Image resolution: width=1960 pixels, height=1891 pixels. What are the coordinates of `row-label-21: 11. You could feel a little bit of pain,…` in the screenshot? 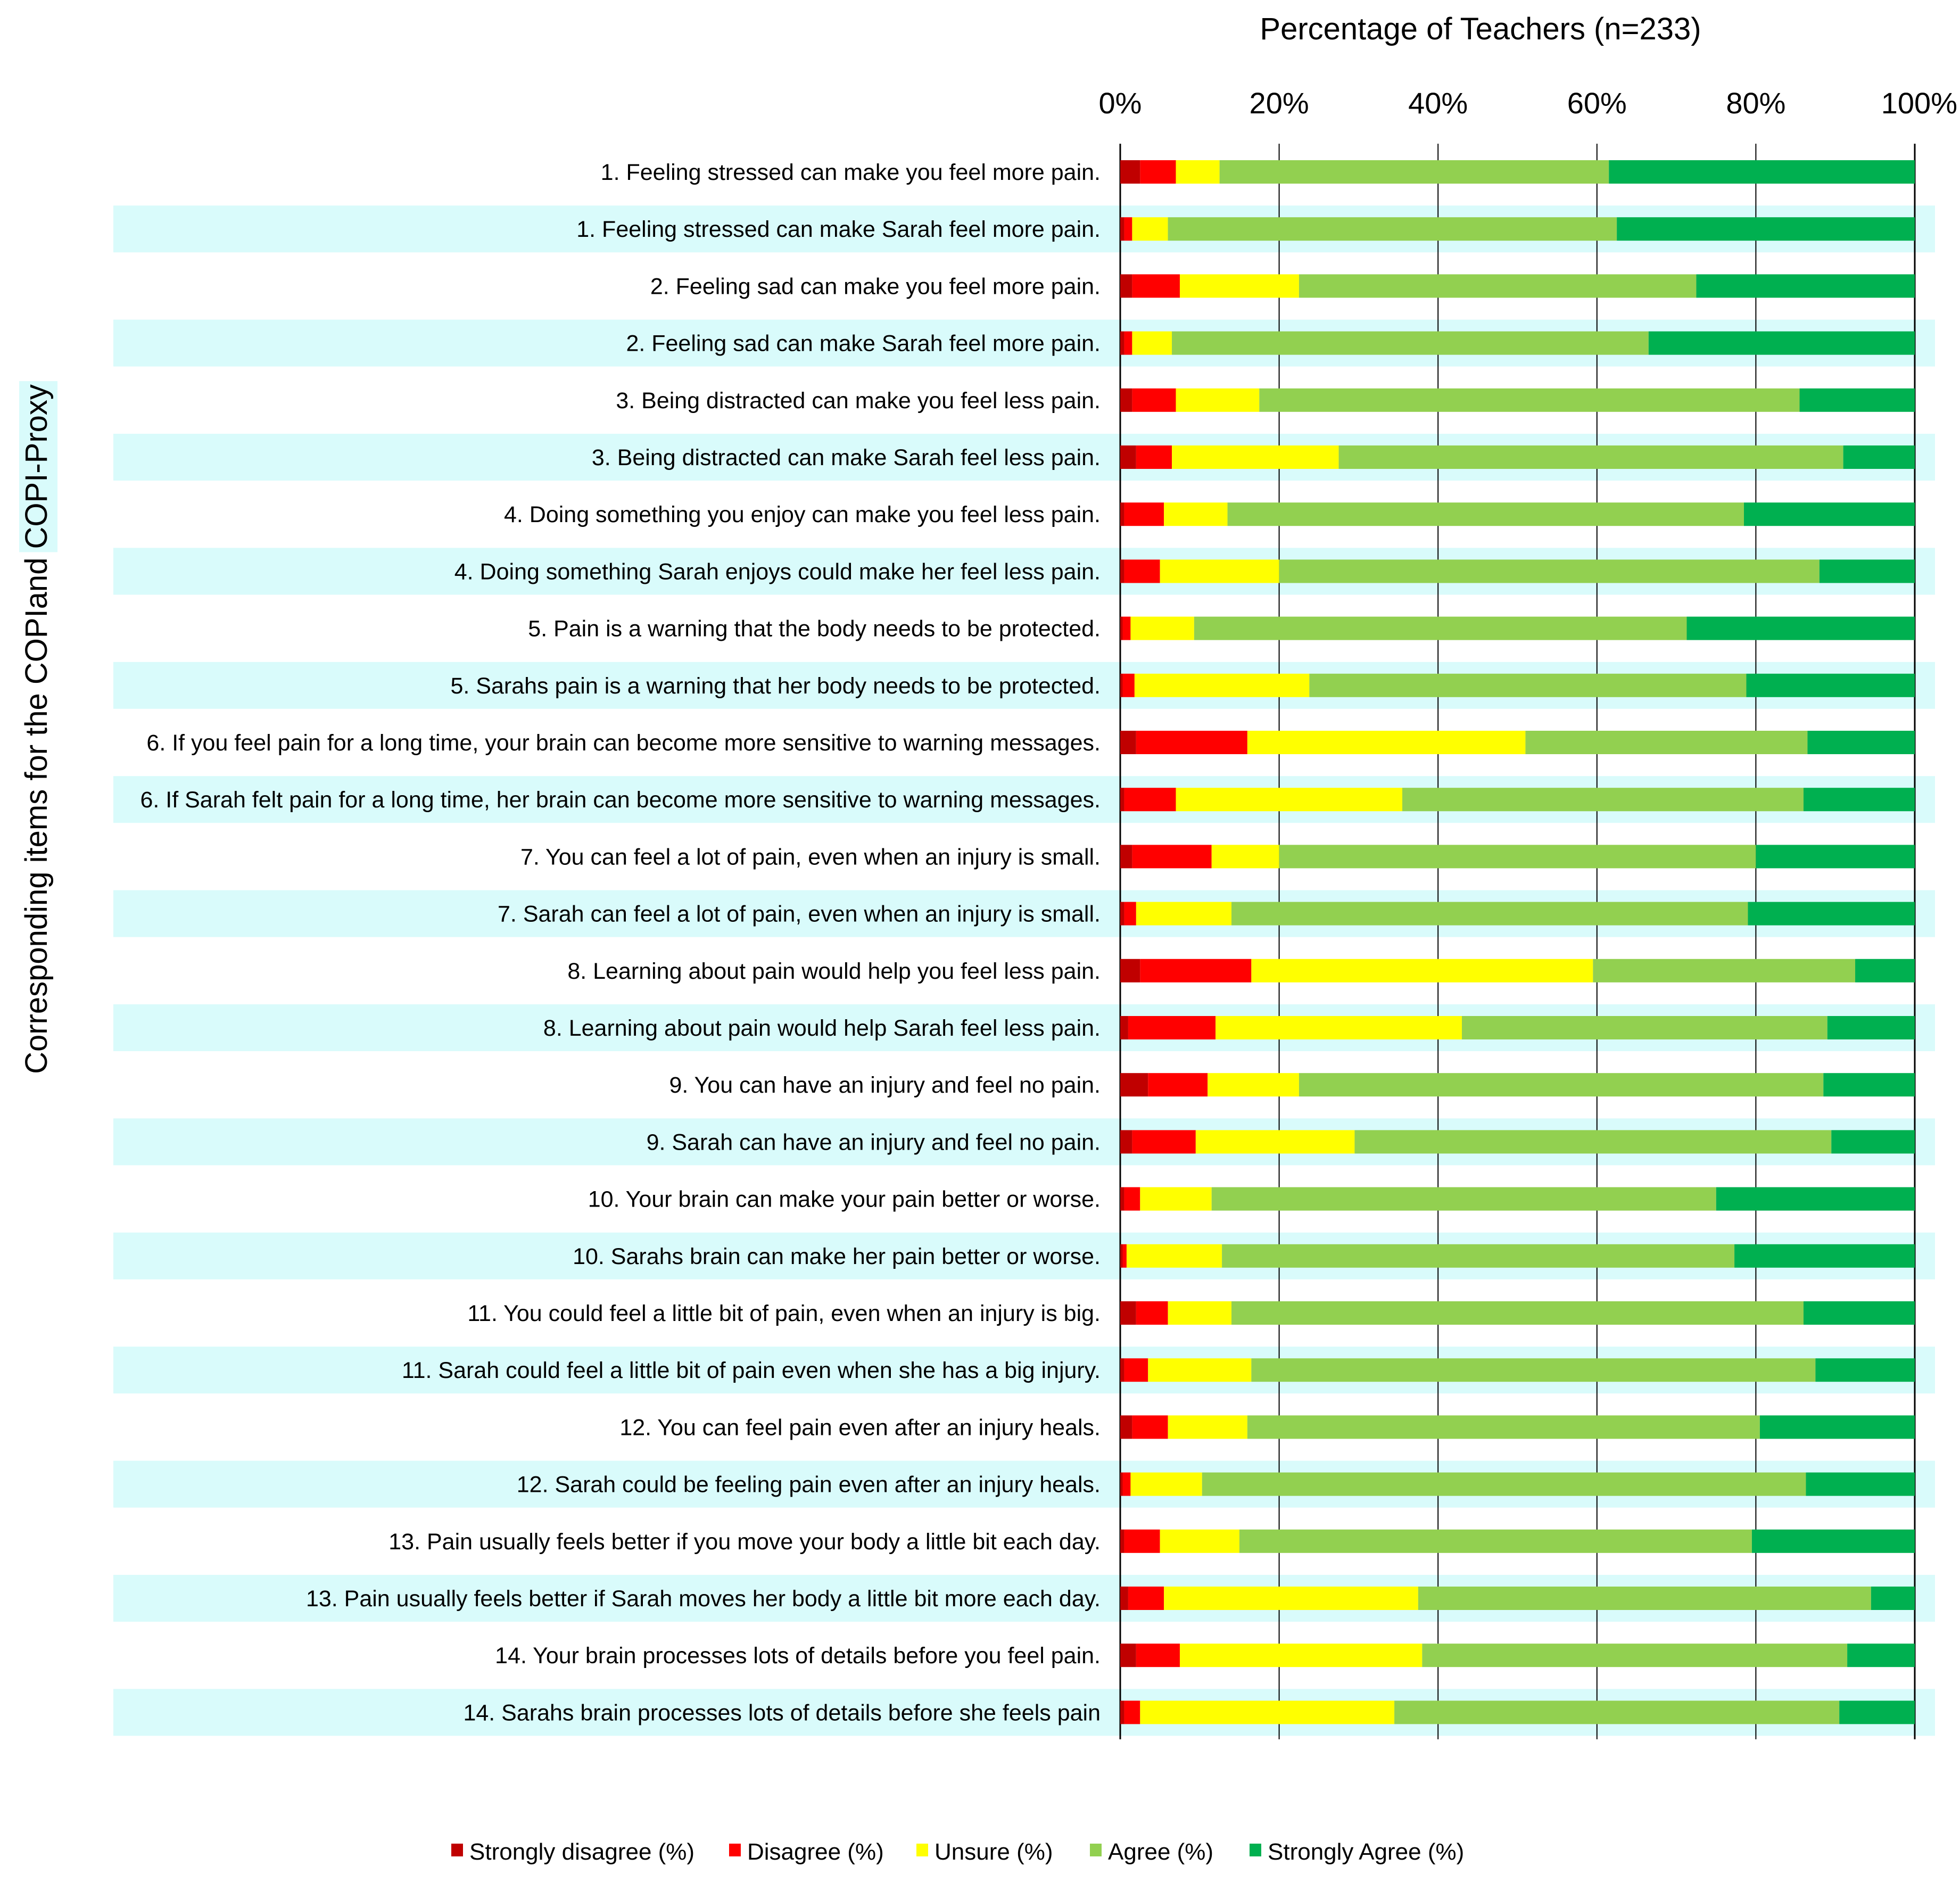 It's located at (784, 1313).